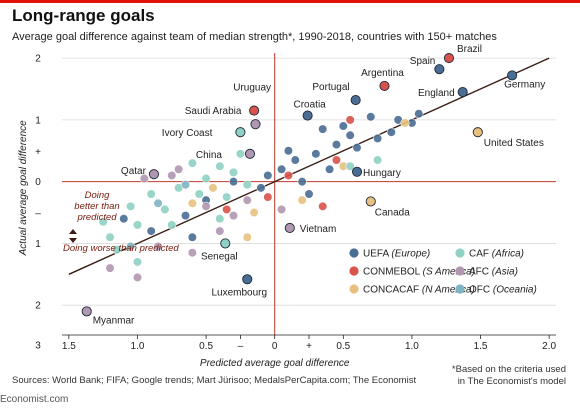 The height and width of the screenshot is (408, 580). Describe the element at coordinates (38, 152) in the screenshot. I see `y-sign-label: +` at that location.